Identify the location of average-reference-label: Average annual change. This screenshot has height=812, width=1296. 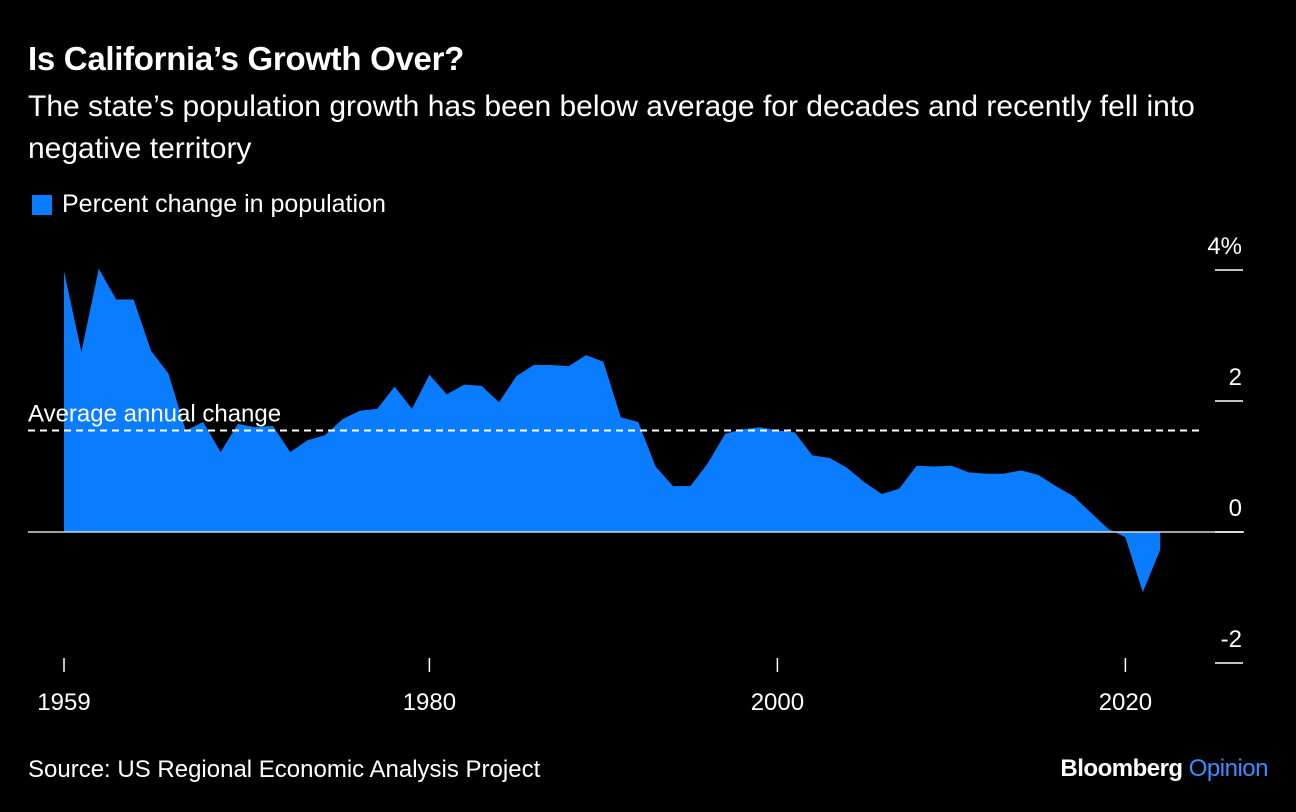
(154, 413).